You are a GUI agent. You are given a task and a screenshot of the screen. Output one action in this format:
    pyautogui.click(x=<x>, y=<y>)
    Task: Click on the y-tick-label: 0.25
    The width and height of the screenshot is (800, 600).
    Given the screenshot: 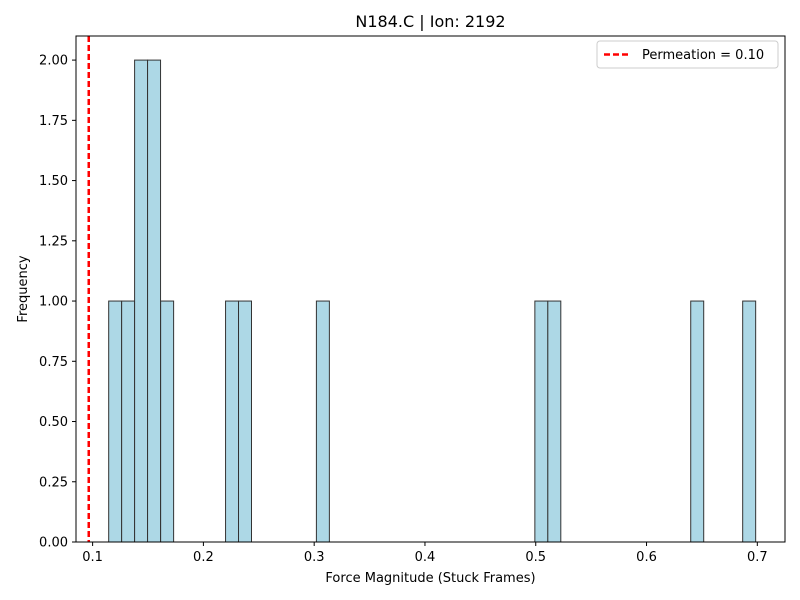 What is the action you would take?
    pyautogui.click(x=53, y=482)
    